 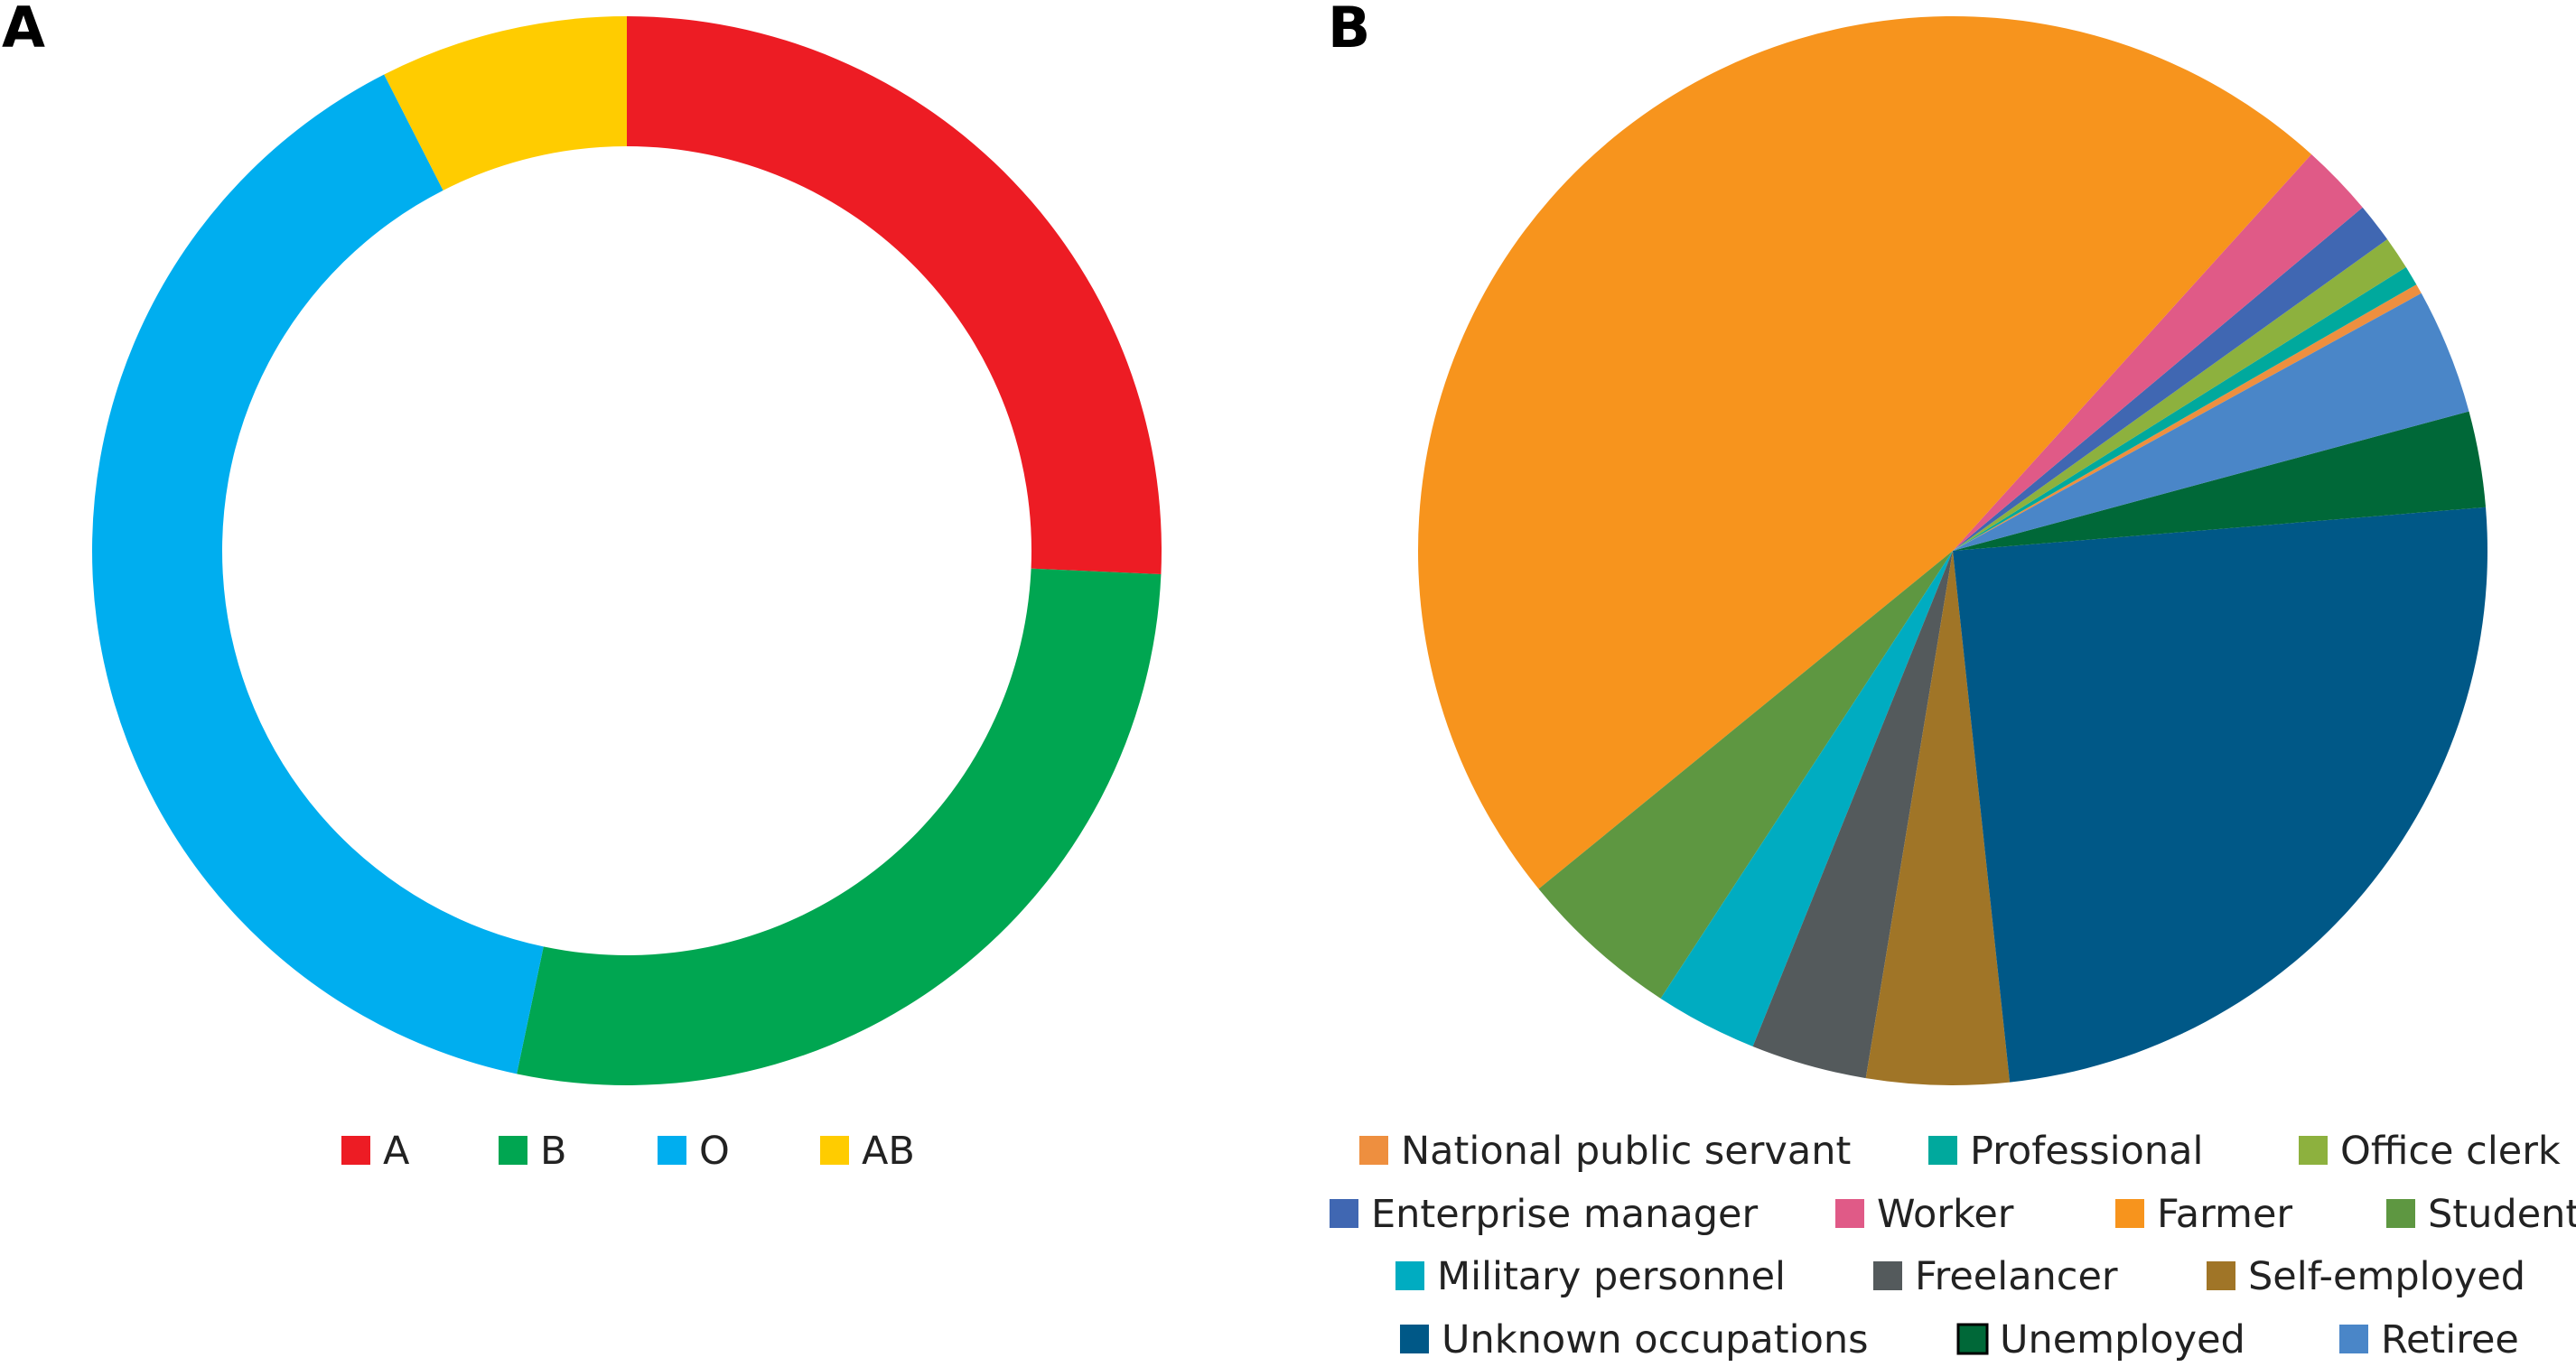 I want to click on legend-item-a: A, so click(x=375, y=1151).